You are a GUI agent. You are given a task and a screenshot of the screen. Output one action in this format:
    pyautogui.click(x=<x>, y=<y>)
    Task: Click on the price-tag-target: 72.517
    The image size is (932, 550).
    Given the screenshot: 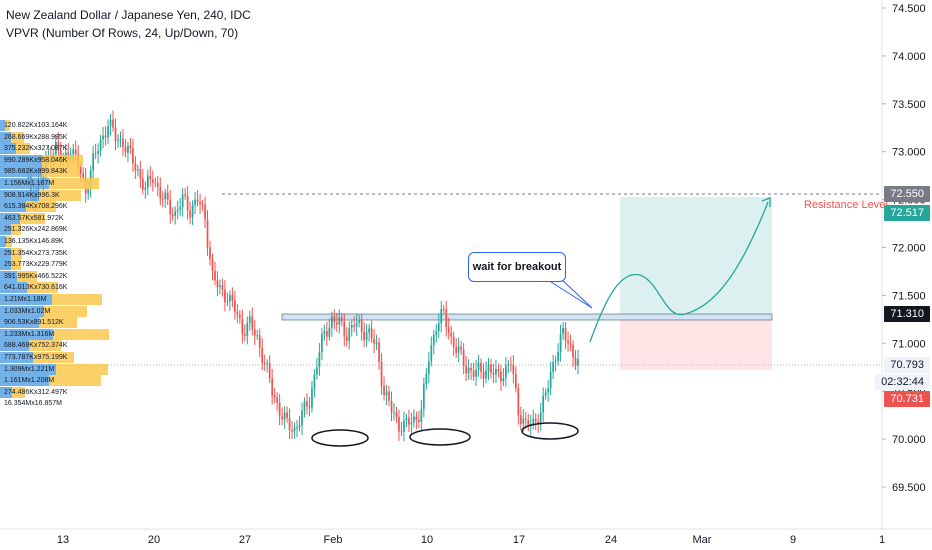 What is the action you would take?
    pyautogui.click(x=907, y=213)
    